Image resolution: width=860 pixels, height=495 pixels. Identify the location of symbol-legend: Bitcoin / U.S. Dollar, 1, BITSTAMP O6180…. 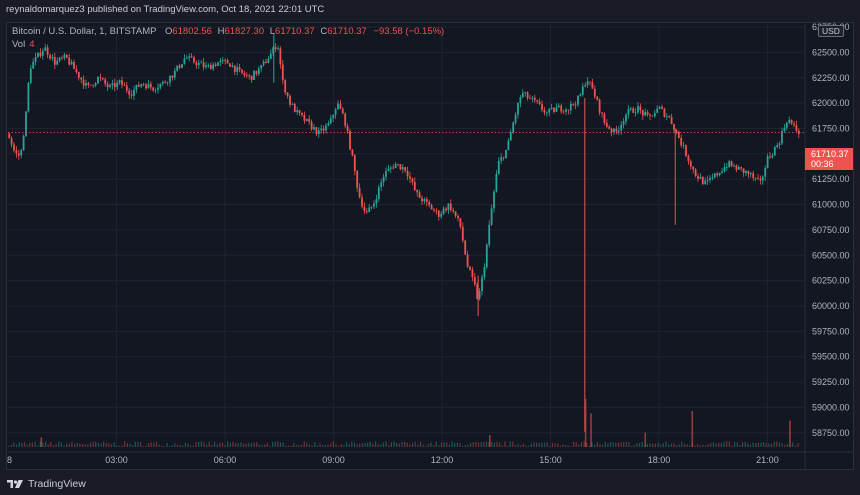
(228, 31).